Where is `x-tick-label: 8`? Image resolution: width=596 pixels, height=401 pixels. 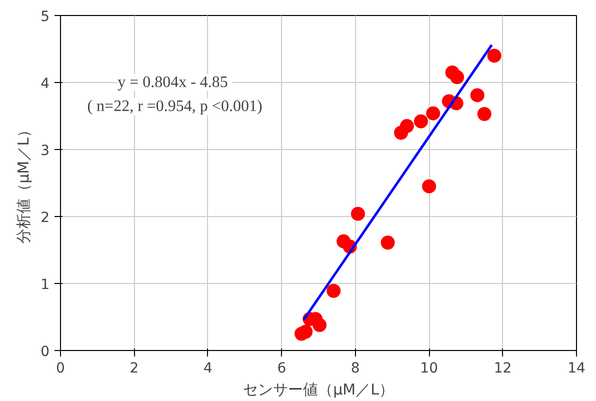
x-tick-label: 8 is located at coordinates (355, 368).